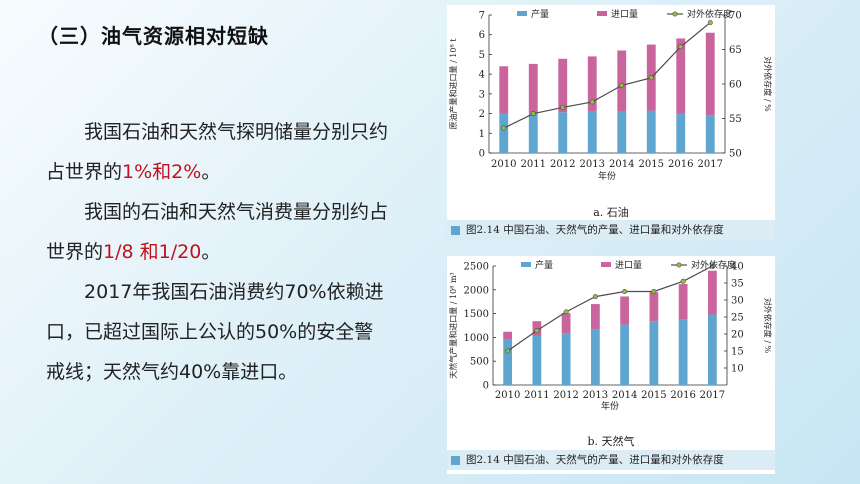 This screenshot has height=484, width=860. Describe the element at coordinates (482, 35) in the screenshot. I see `y-tick-label: 6` at that location.